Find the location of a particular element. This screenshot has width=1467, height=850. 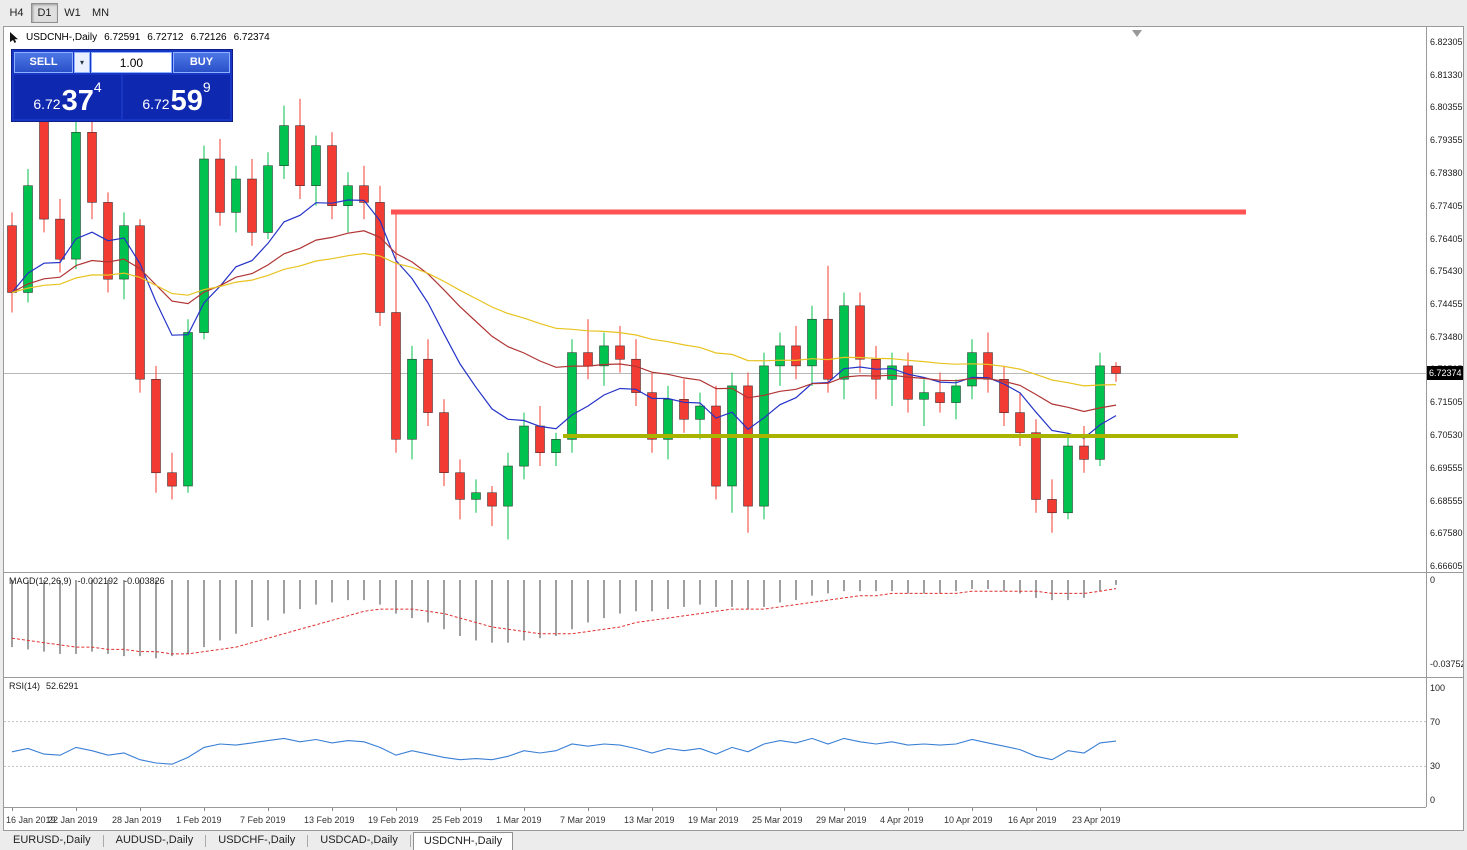

macd-axis: 0 -0.037529 is located at coordinates (1444, 624).